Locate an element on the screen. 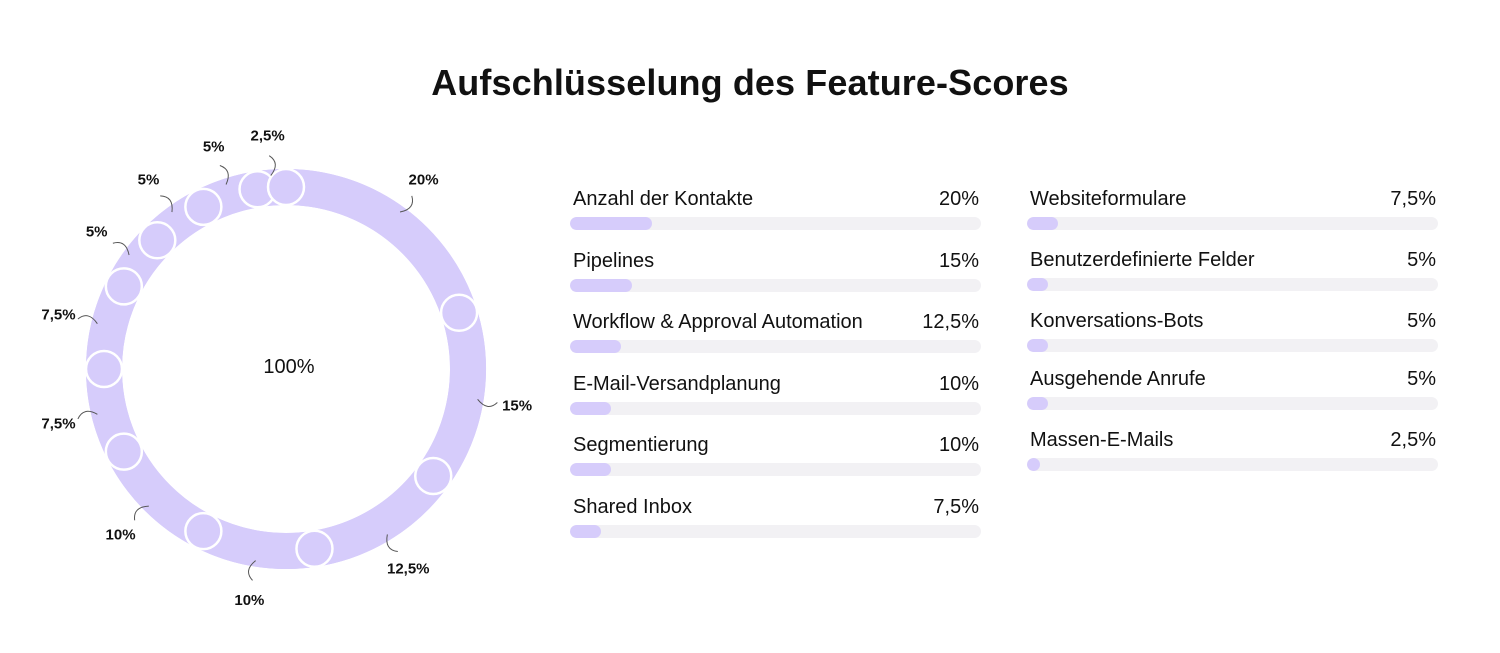 This screenshot has height=653, width=1500. feature-row-header: E-Mail-Versandplanung 10% is located at coordinates (775, 385).